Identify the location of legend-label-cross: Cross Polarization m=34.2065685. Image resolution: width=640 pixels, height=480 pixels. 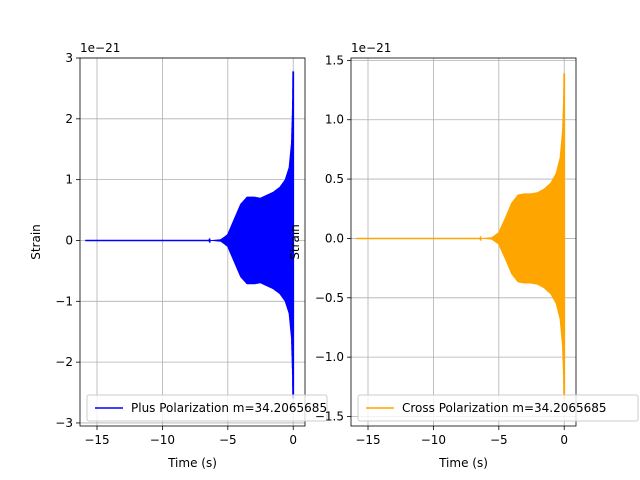
(504, 408).